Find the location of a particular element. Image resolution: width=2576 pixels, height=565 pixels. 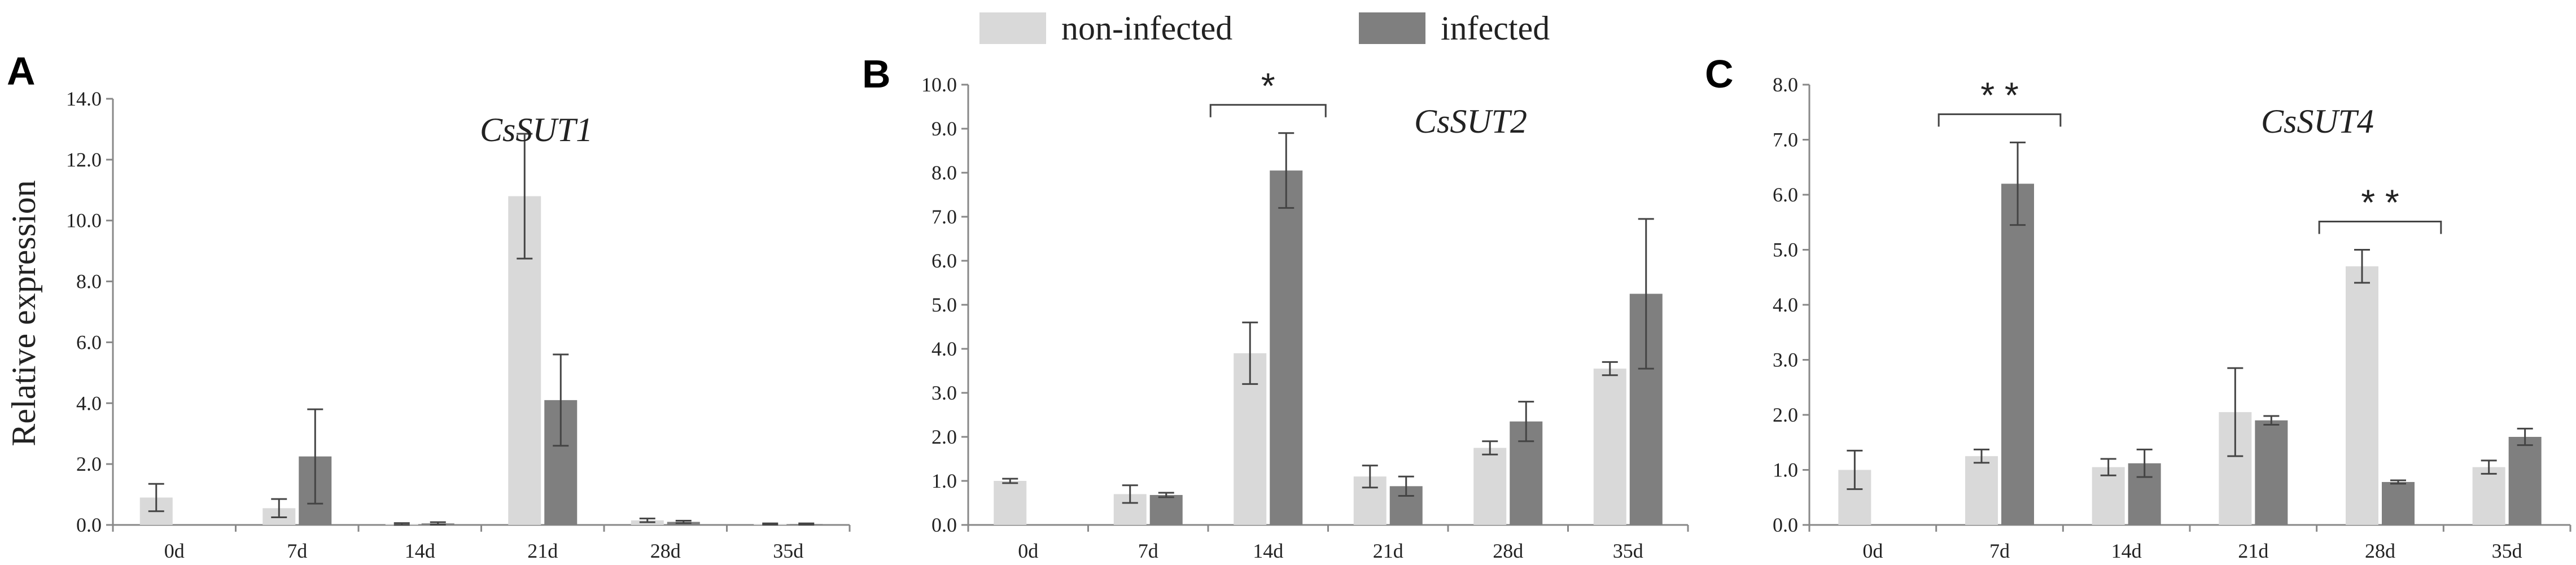

significance-label: * is located at coordinates (1268, 85).